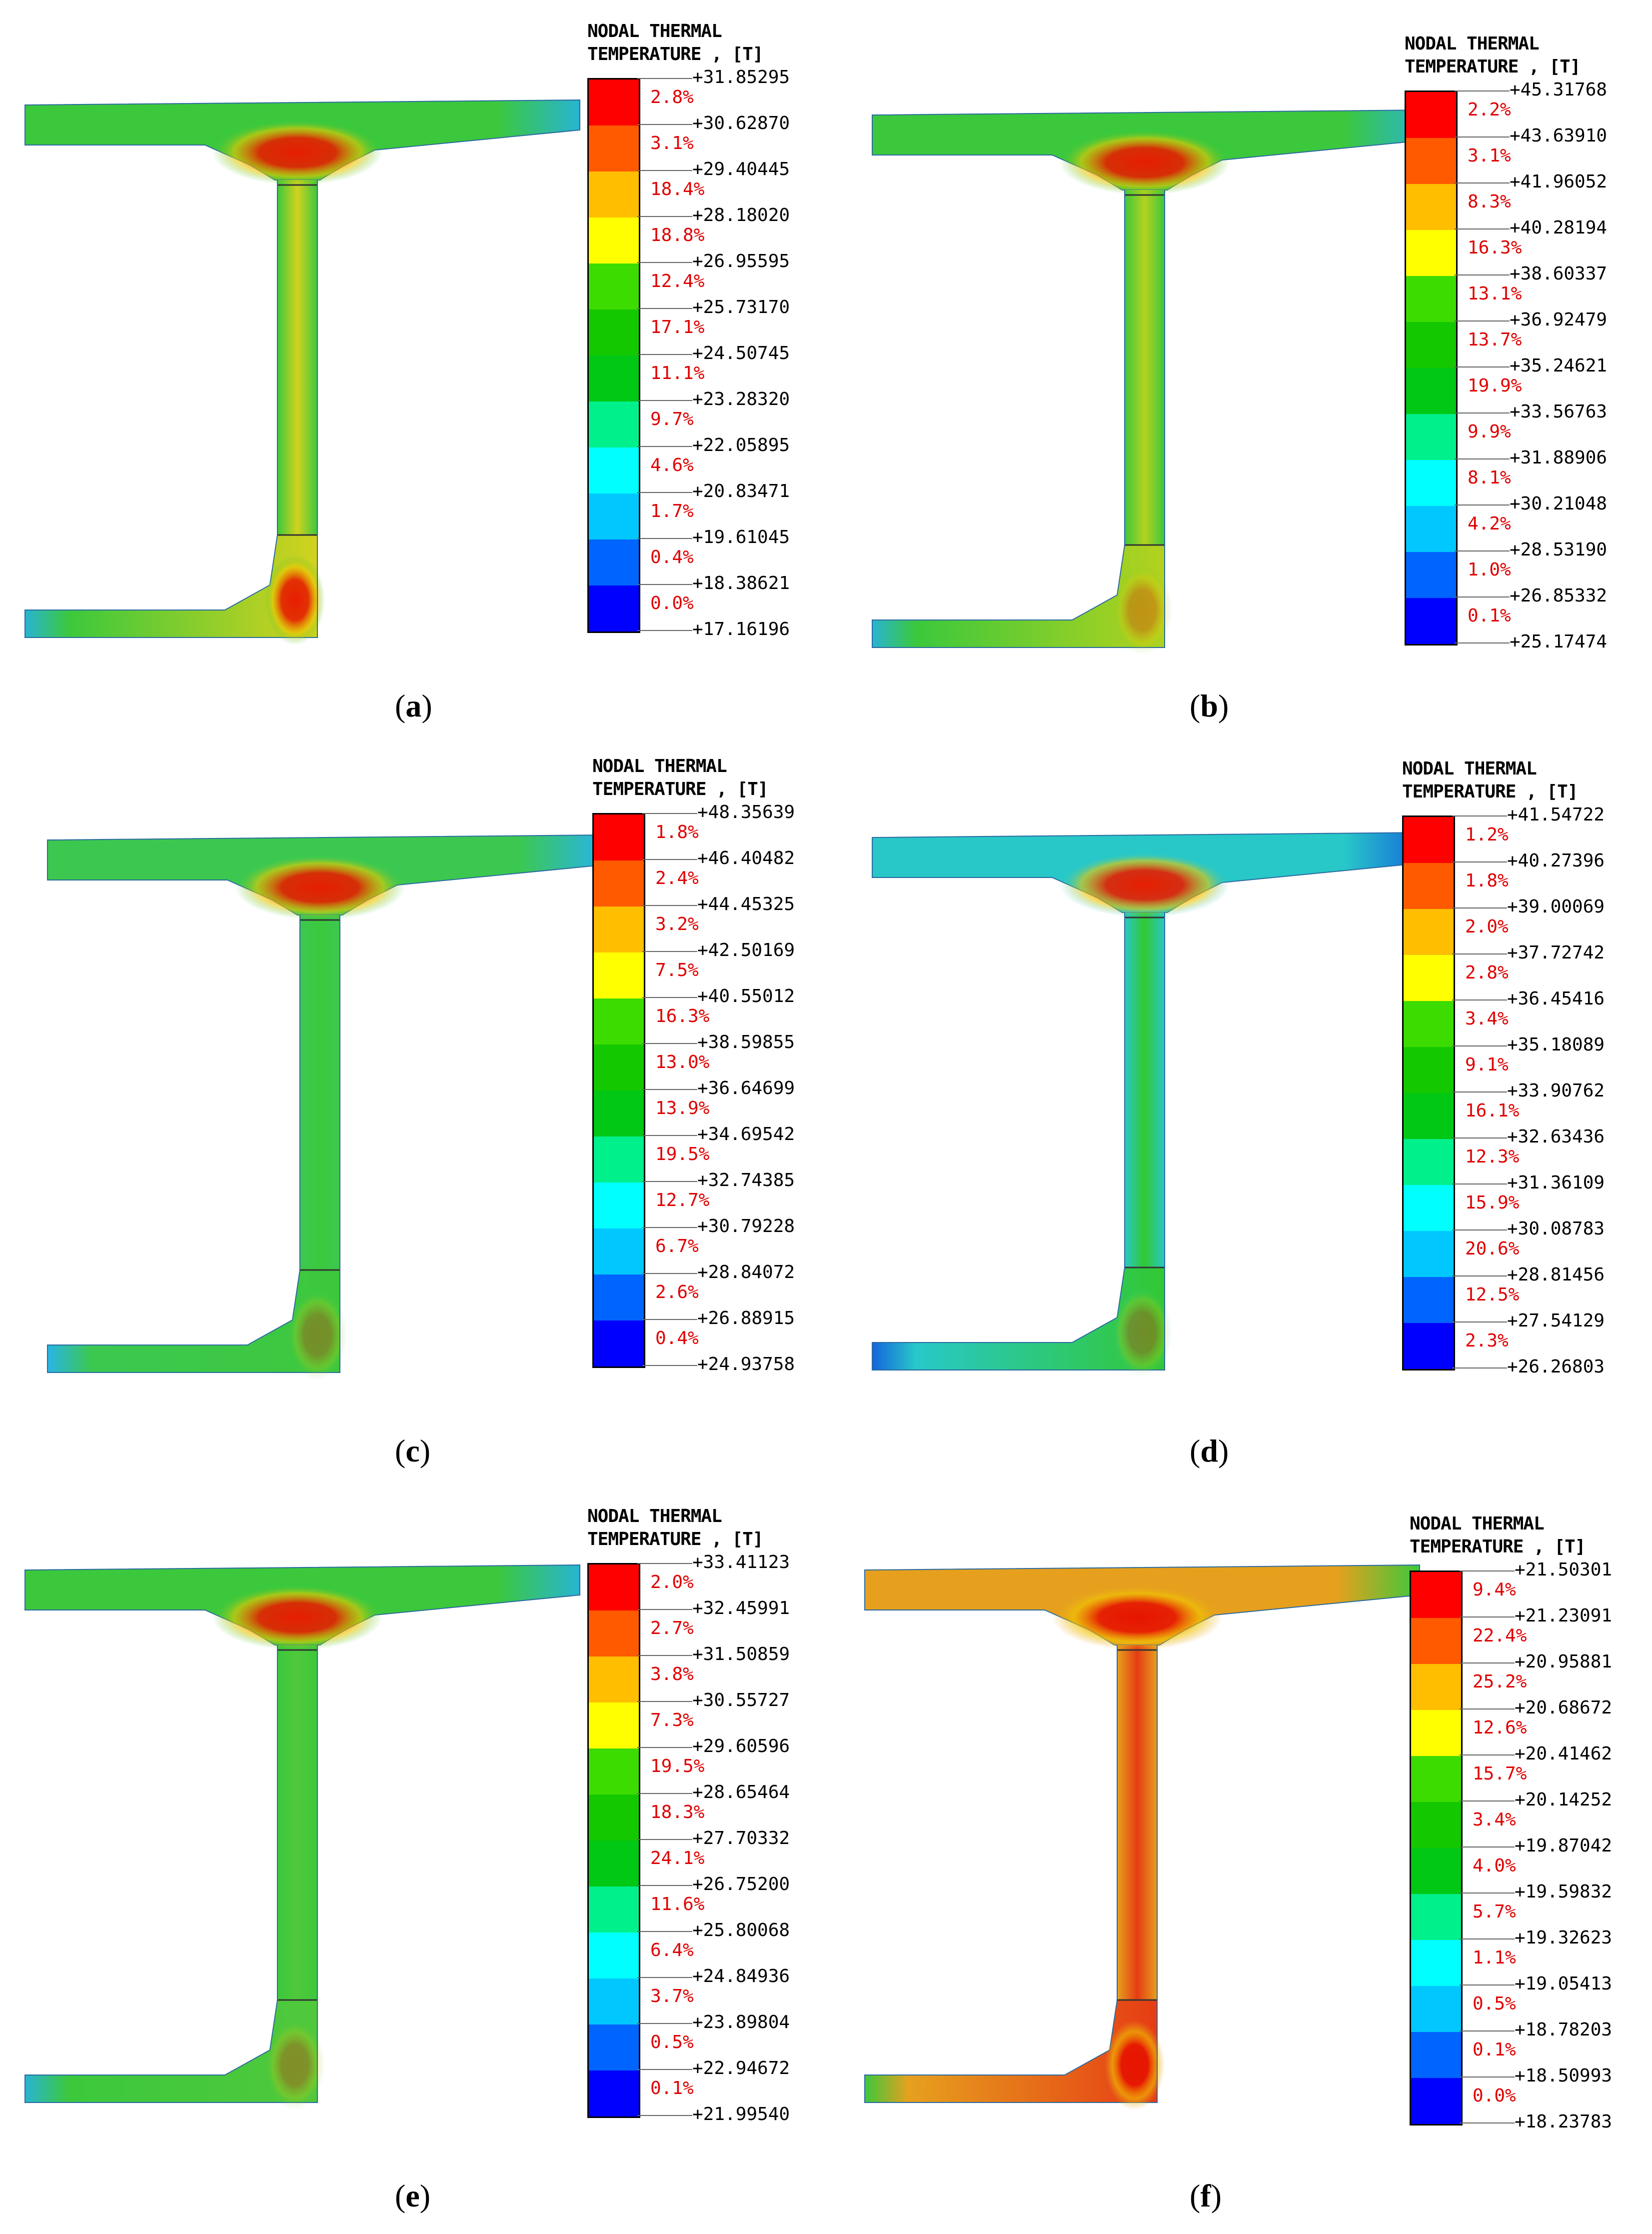  What do you see at coordinates (1487, 1064) in the screenshot?
I see `percent-label: 9.1%` at bounding box center [1487, 1064].